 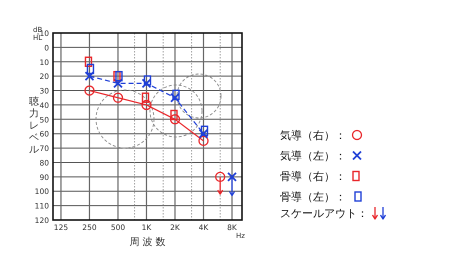 What do you see at coordinates (313, 156) in the screenshot?
I see `legend-label: 気導（左）：` at bounding box center [313, 156].